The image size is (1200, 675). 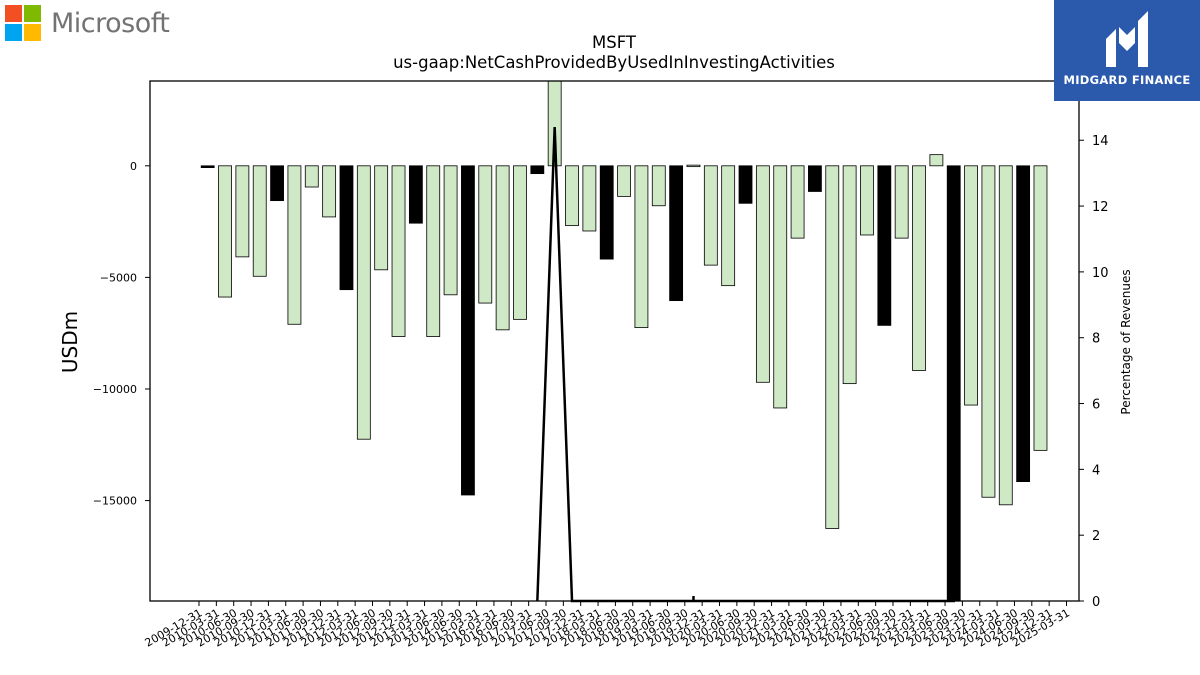 What do you see at coordinates (23, 23) in the screenshot?
I see `windows-icon` at bounding box center [23, 23].